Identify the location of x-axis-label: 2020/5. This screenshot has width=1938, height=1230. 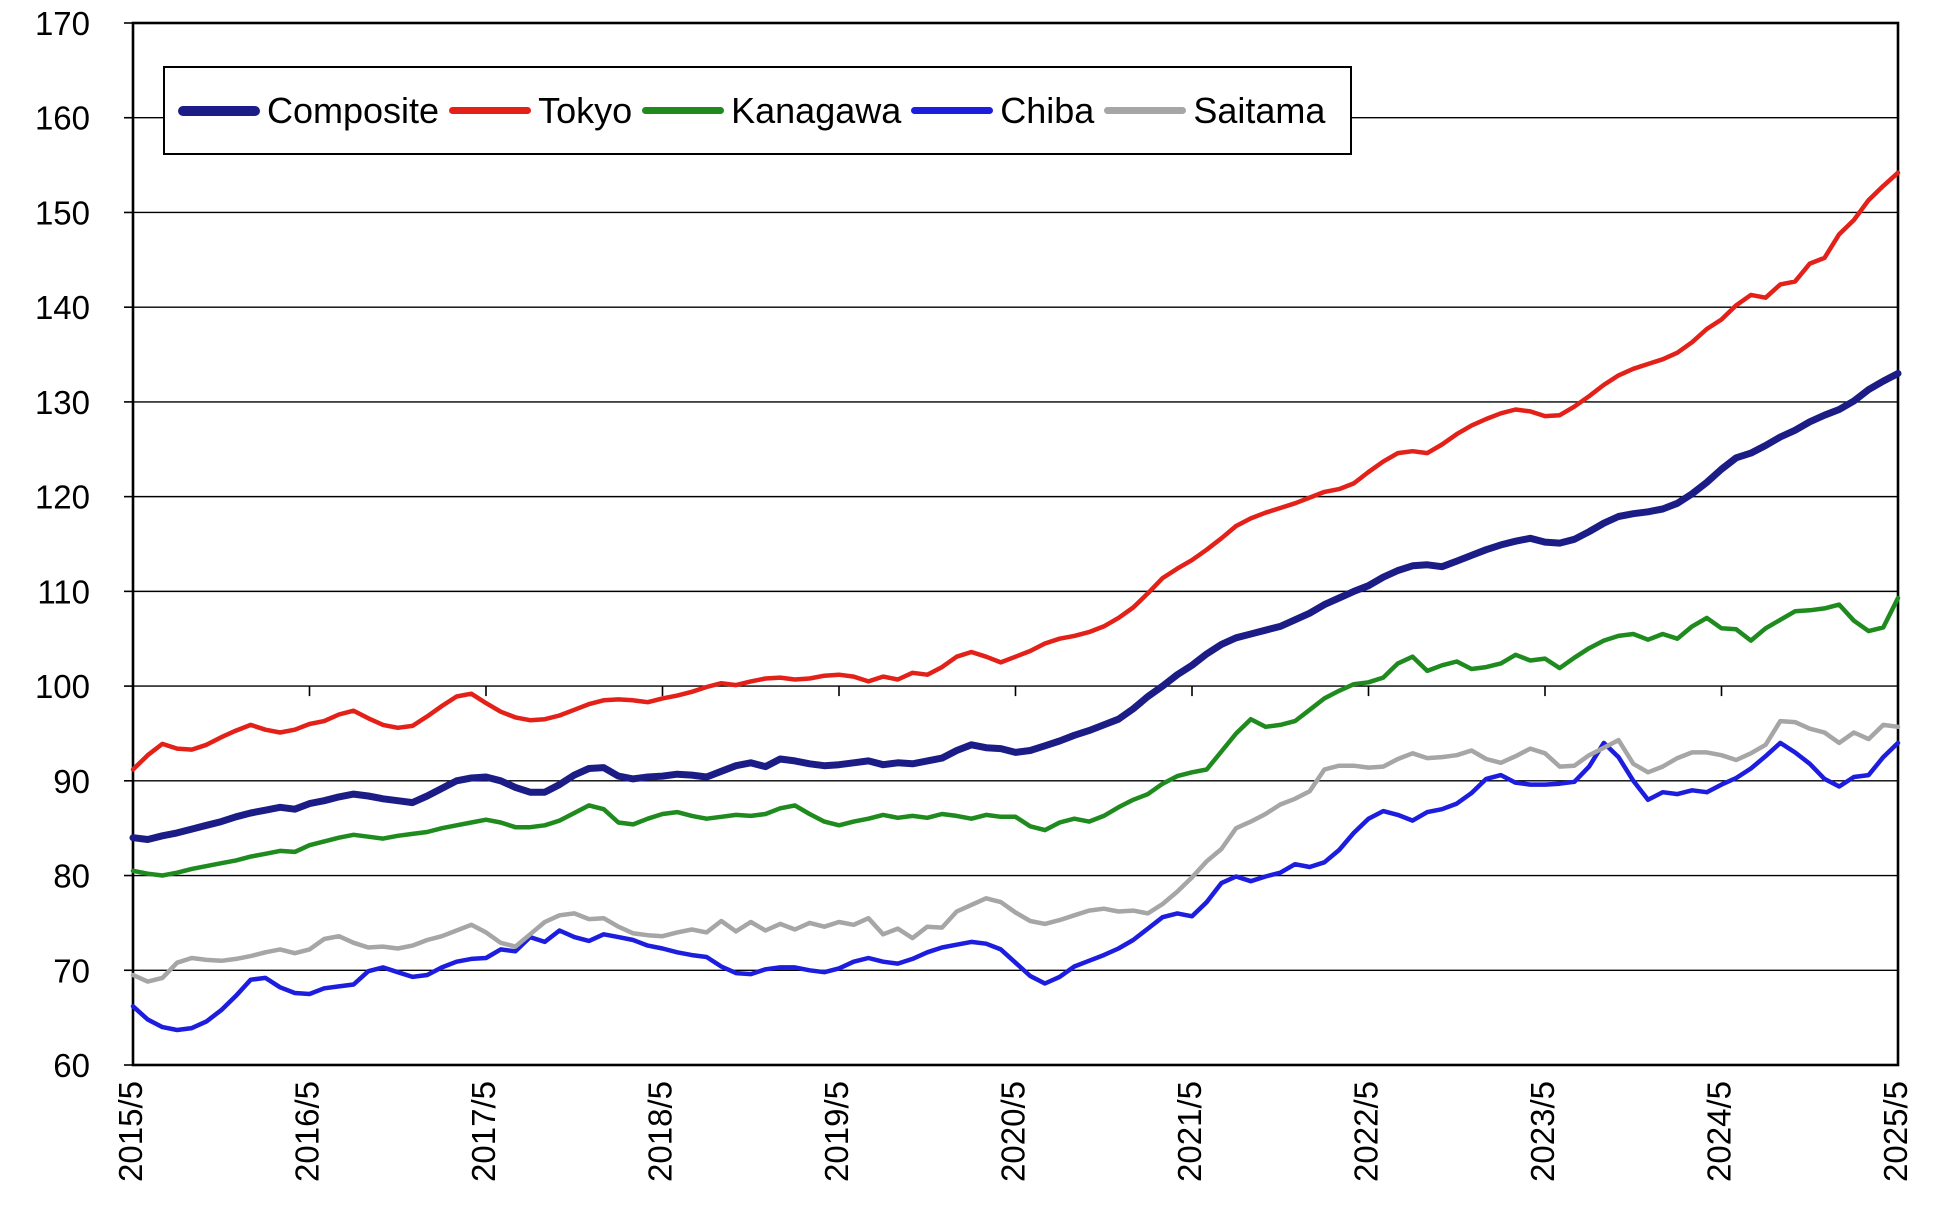
(1013, 1131).